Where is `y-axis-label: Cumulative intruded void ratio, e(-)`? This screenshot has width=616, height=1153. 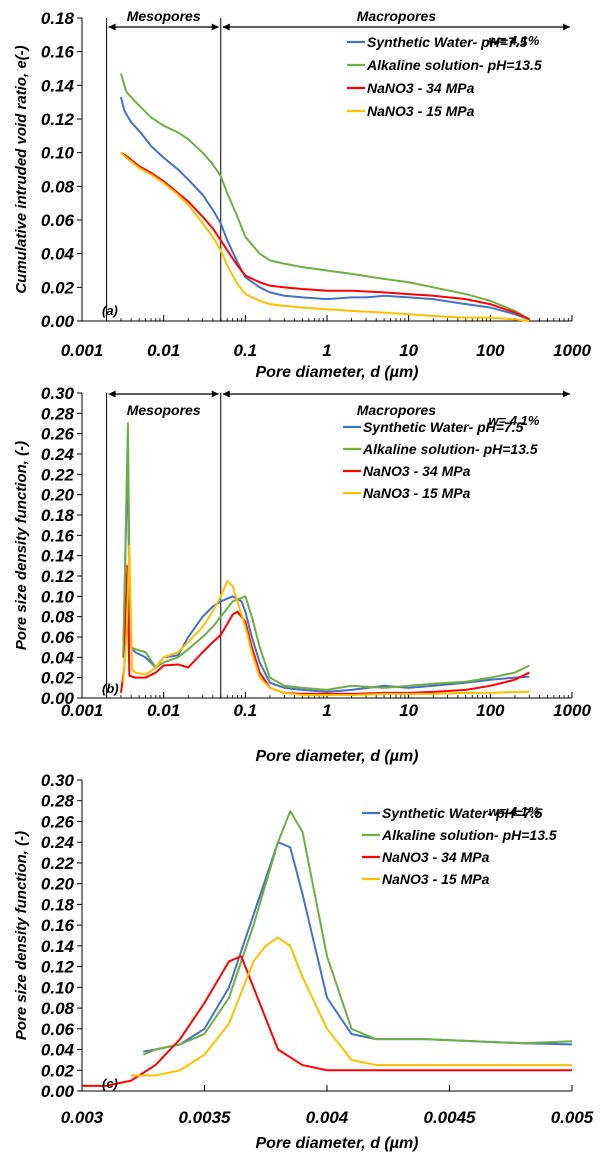
y-axis-label: Cumulative intruded void ratio, e(-) is located at coordinates (21, 169).